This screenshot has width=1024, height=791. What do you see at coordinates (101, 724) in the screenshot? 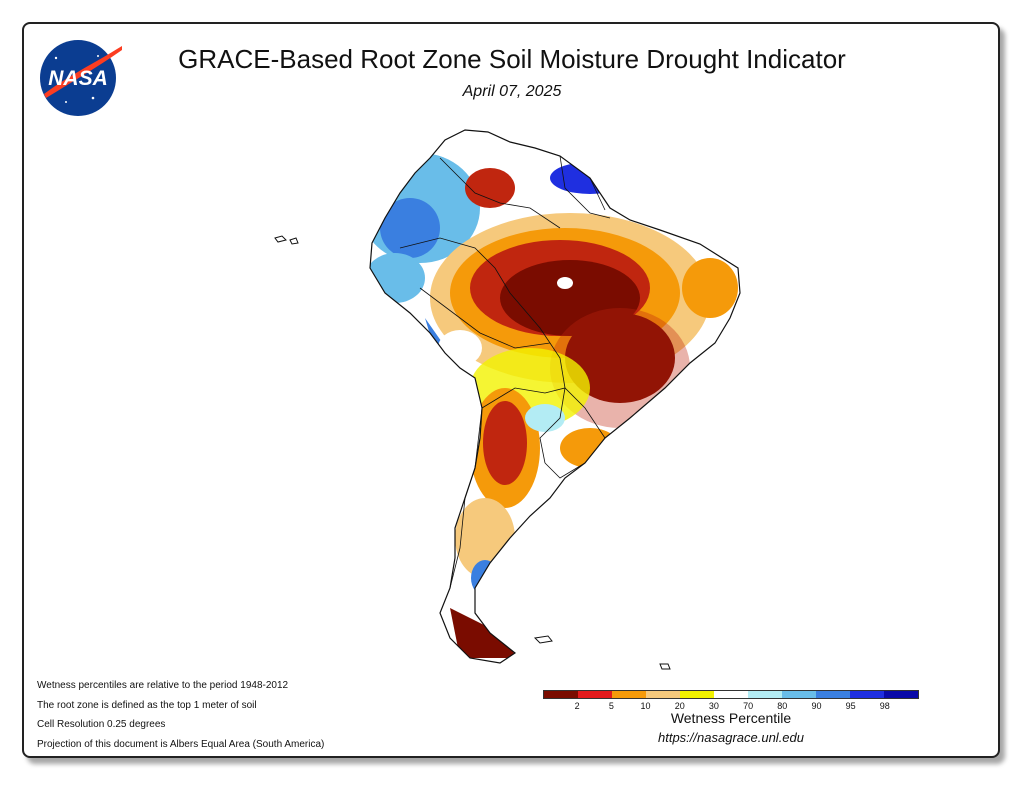
I see `note-resolution: Cell Resolution 0.25 degrees` at bounding box center [101, 724].